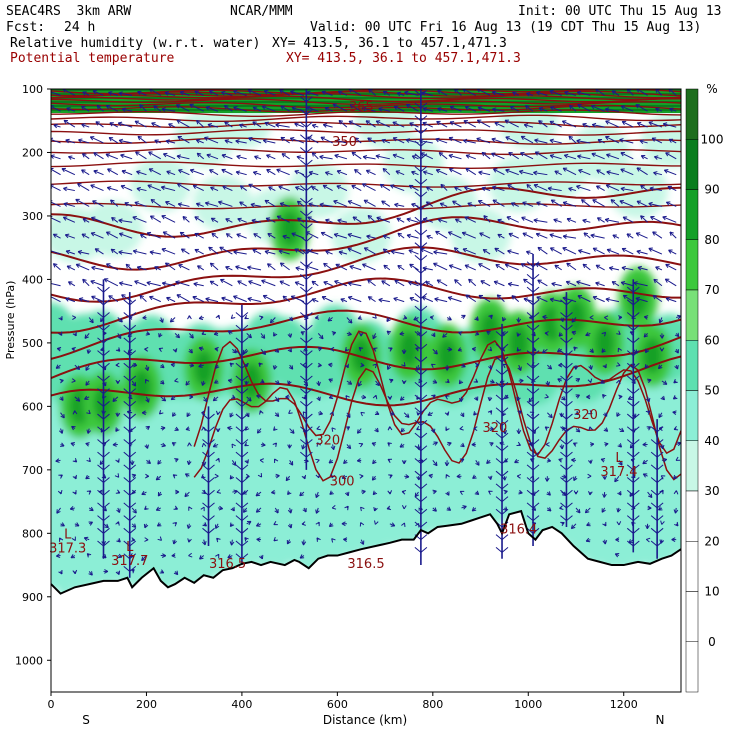  I want to click on colorbar-swatch, so click(692, 265).